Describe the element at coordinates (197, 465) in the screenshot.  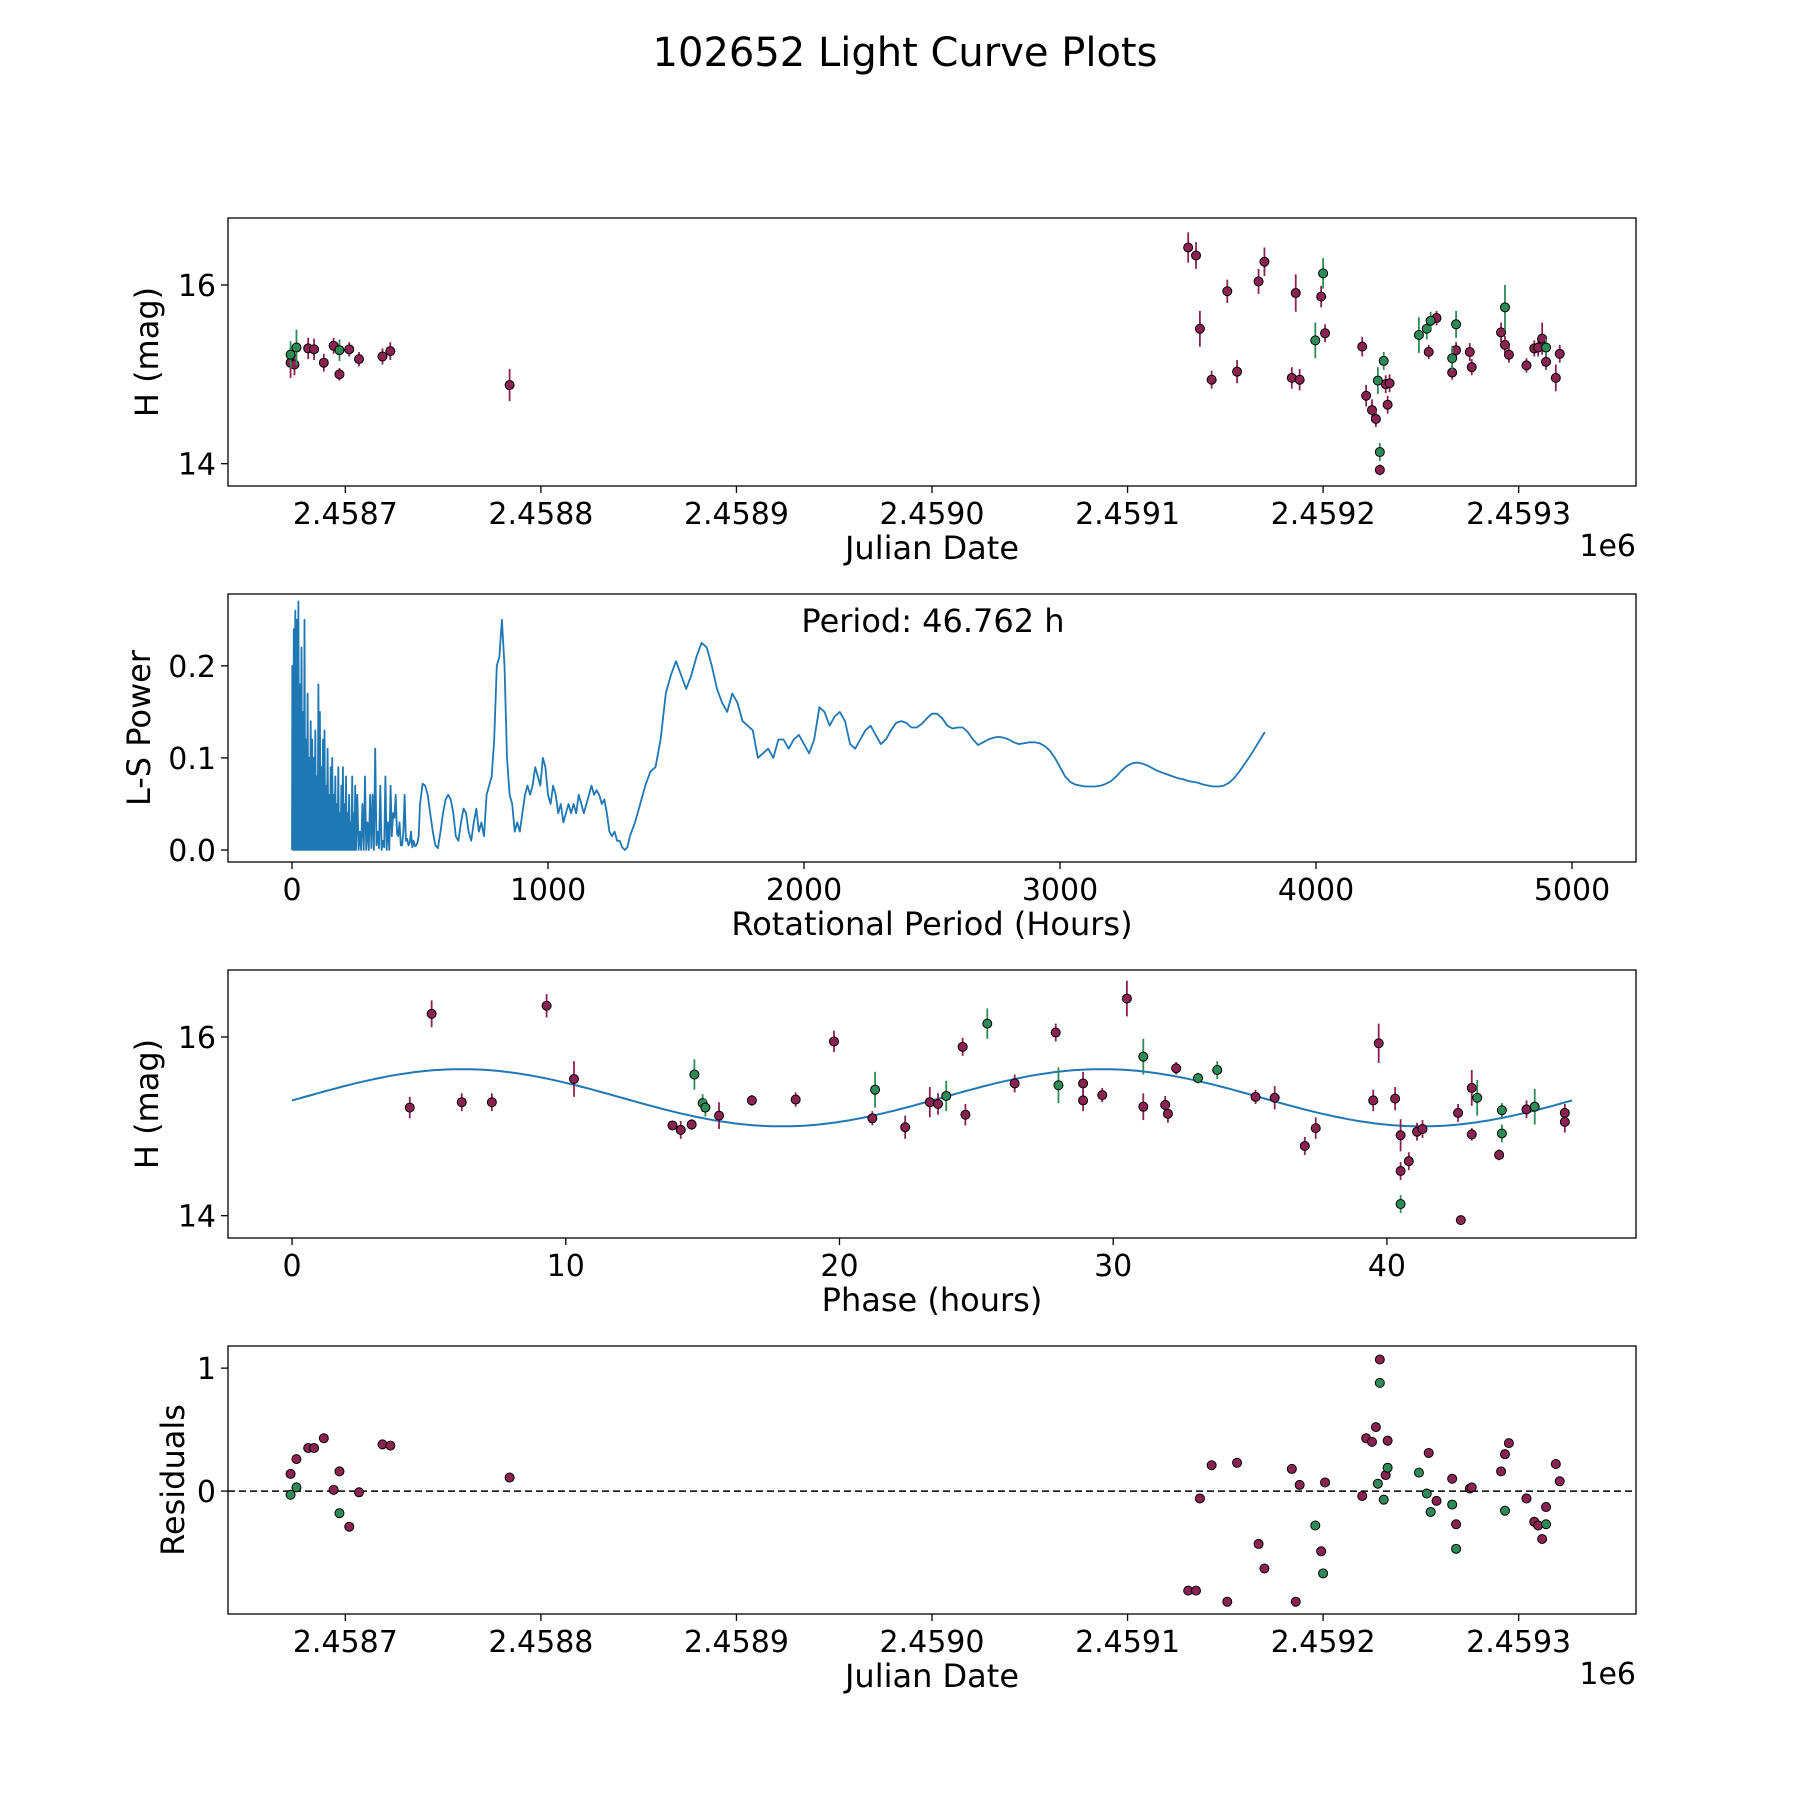
I see `lightcurve-y-tick-label: 14` at that location.